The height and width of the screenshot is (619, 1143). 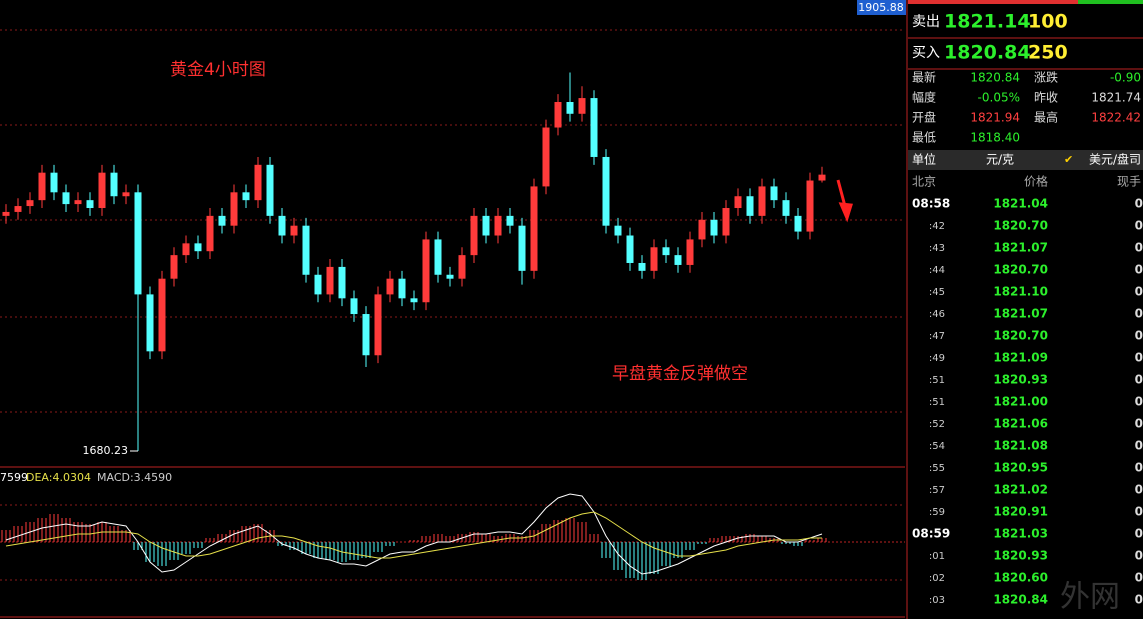 I want to click on quote-value: 1821.74, so click(x=1116, y=98).